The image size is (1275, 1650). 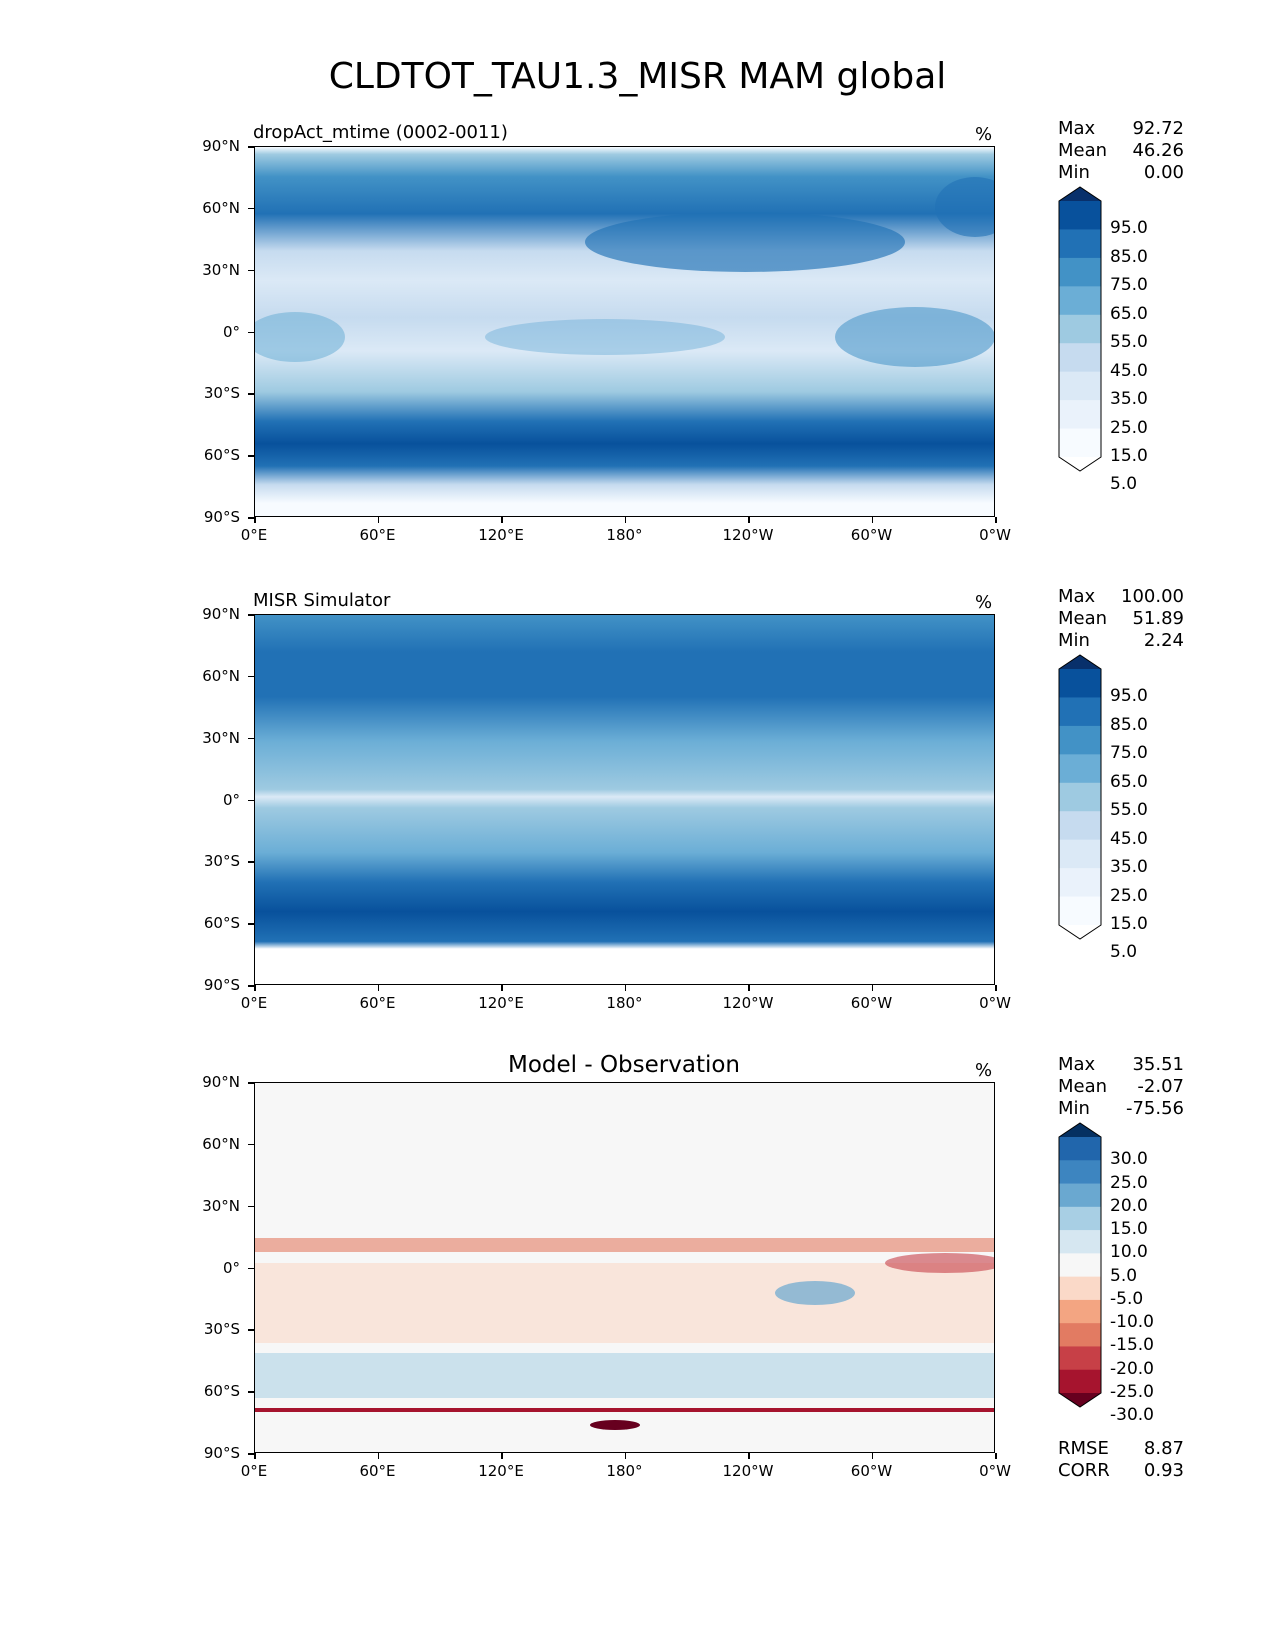 I want to click on colorbar-tick-label: -15.0, so click(x=1132, y=1345).